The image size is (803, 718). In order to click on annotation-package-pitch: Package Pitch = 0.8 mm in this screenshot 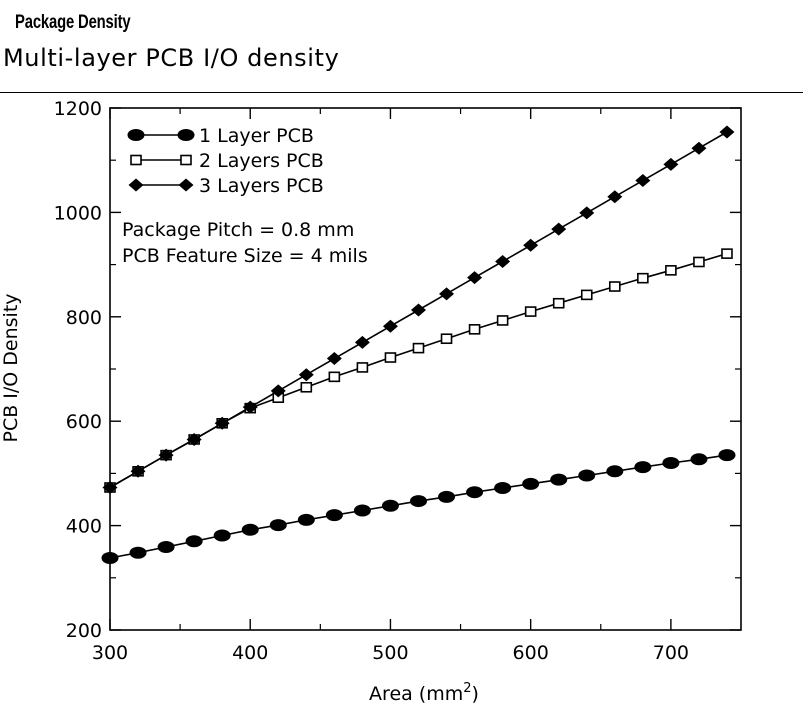, I will do `click(238, 230)`.